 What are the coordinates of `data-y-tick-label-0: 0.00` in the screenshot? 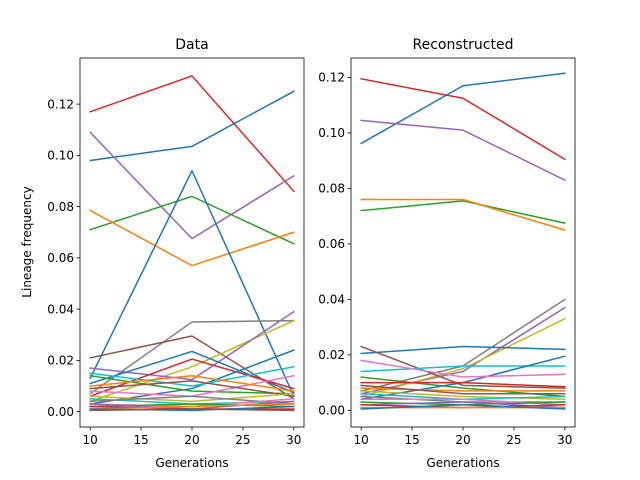 It's located at (60, 412).